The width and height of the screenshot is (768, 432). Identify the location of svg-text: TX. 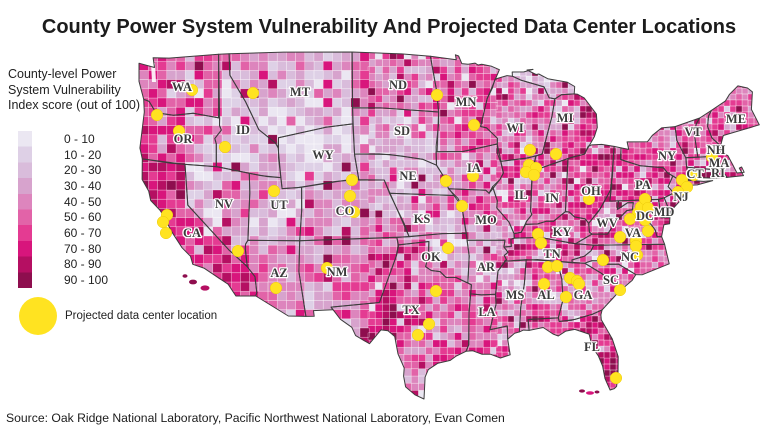
(410, 310).